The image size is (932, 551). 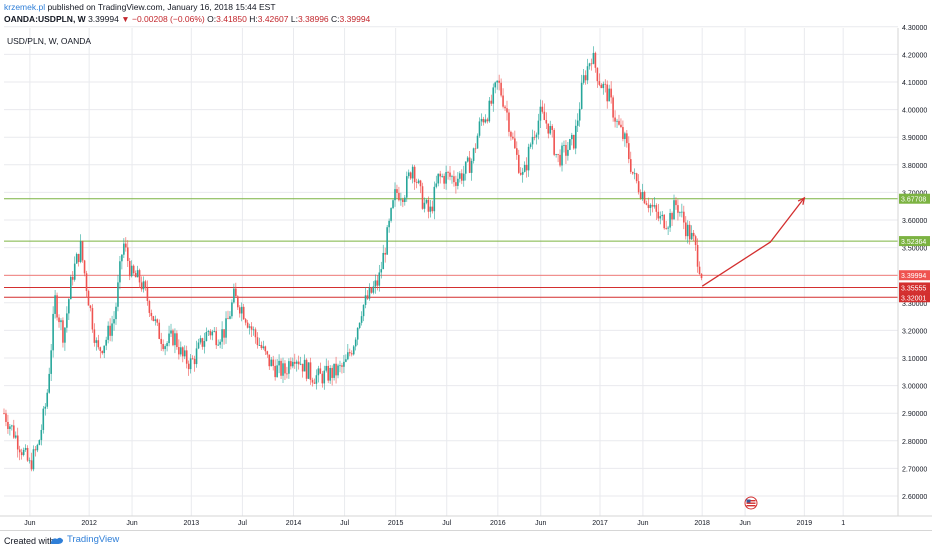 What do you see at coordinates (25, 7) in the screenshot?
I see `author-link: krzemek.pl` at bounding box center [25, 7].